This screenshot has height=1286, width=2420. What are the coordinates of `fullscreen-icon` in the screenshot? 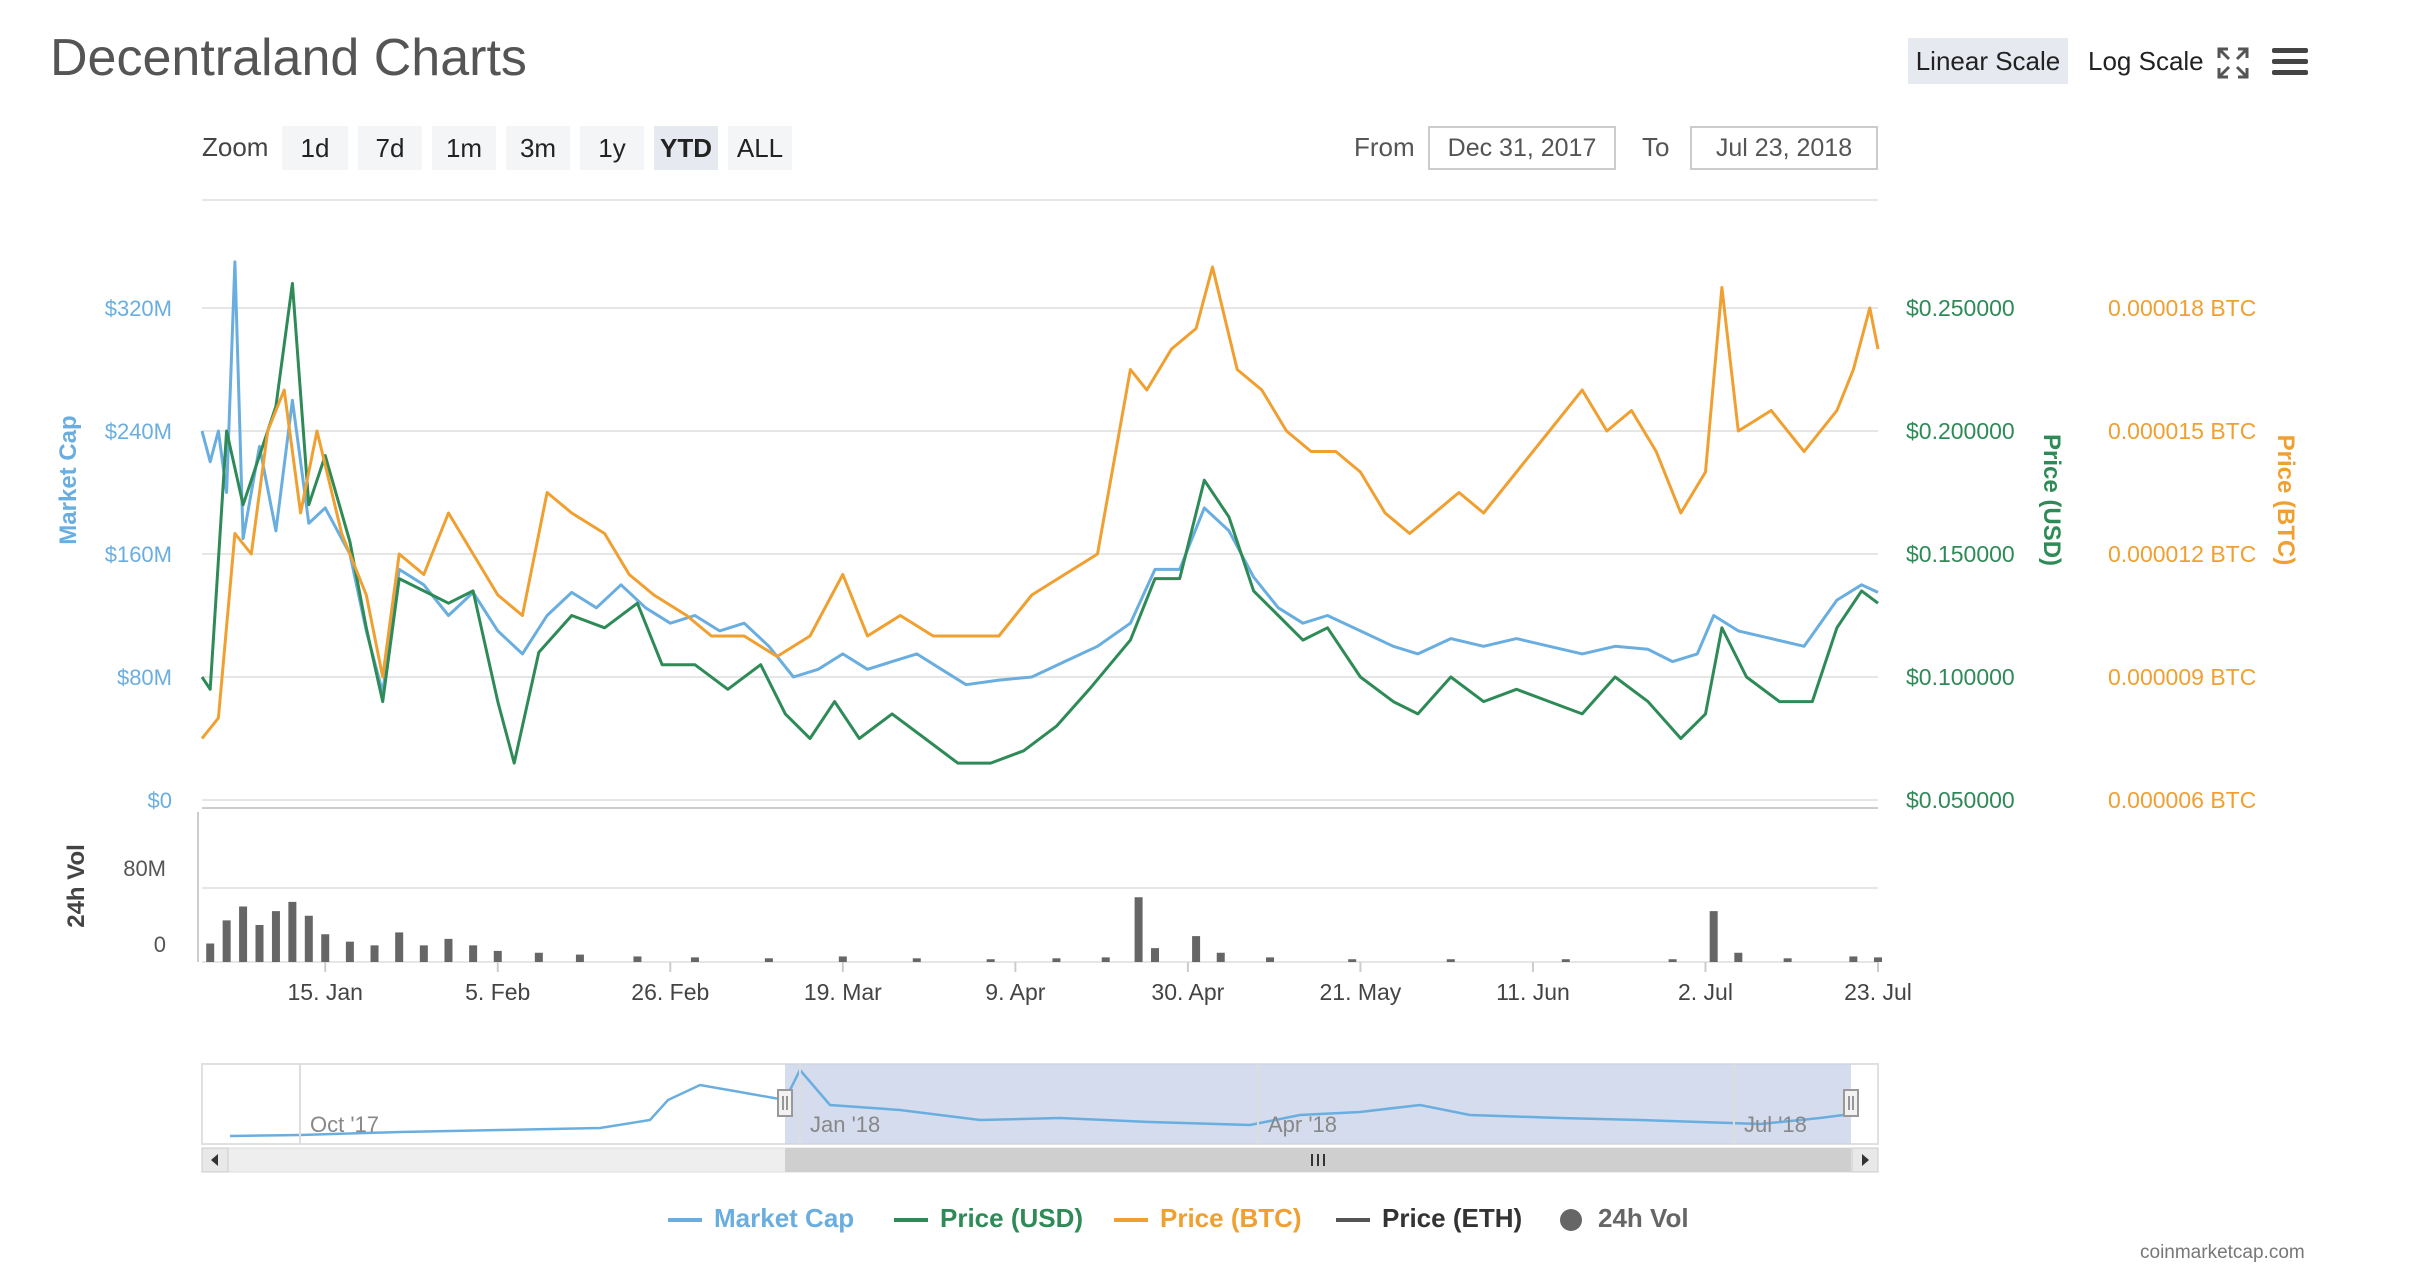 It's located at (2233, 63).